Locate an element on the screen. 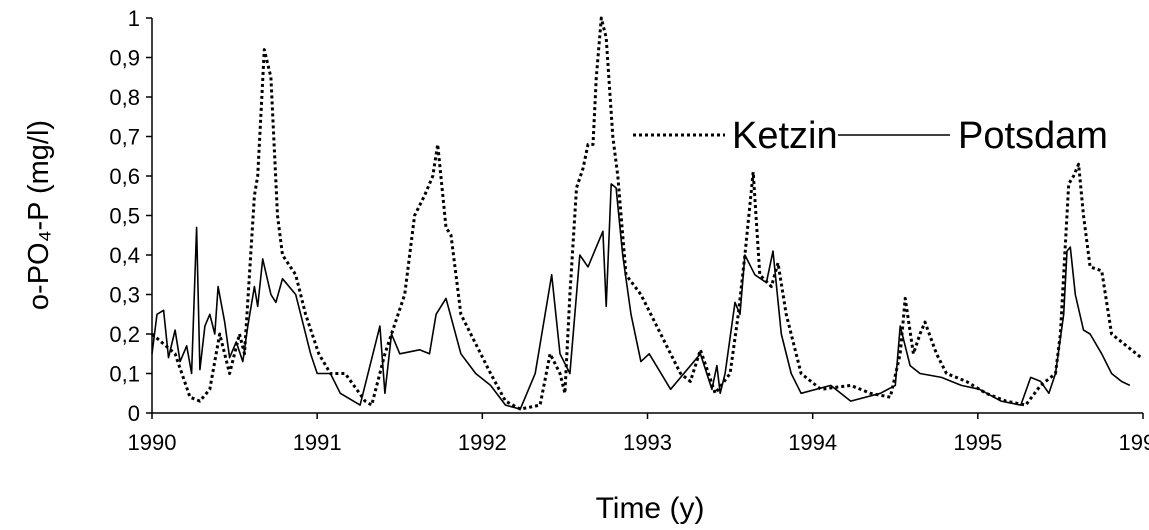 The width and height of the screenshot is (1149, 530). y-tick-label: 0,5 is located at coordinates (124, 216).